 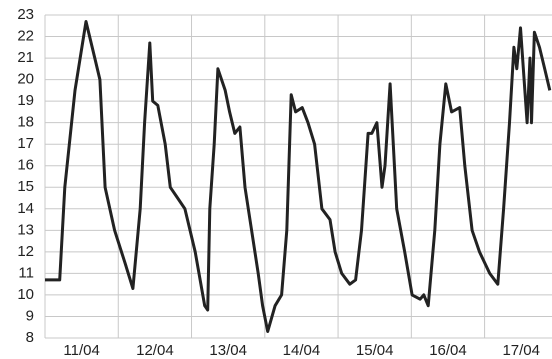 I want to click on y-tick-label: 19, so click(x=25, y=100).